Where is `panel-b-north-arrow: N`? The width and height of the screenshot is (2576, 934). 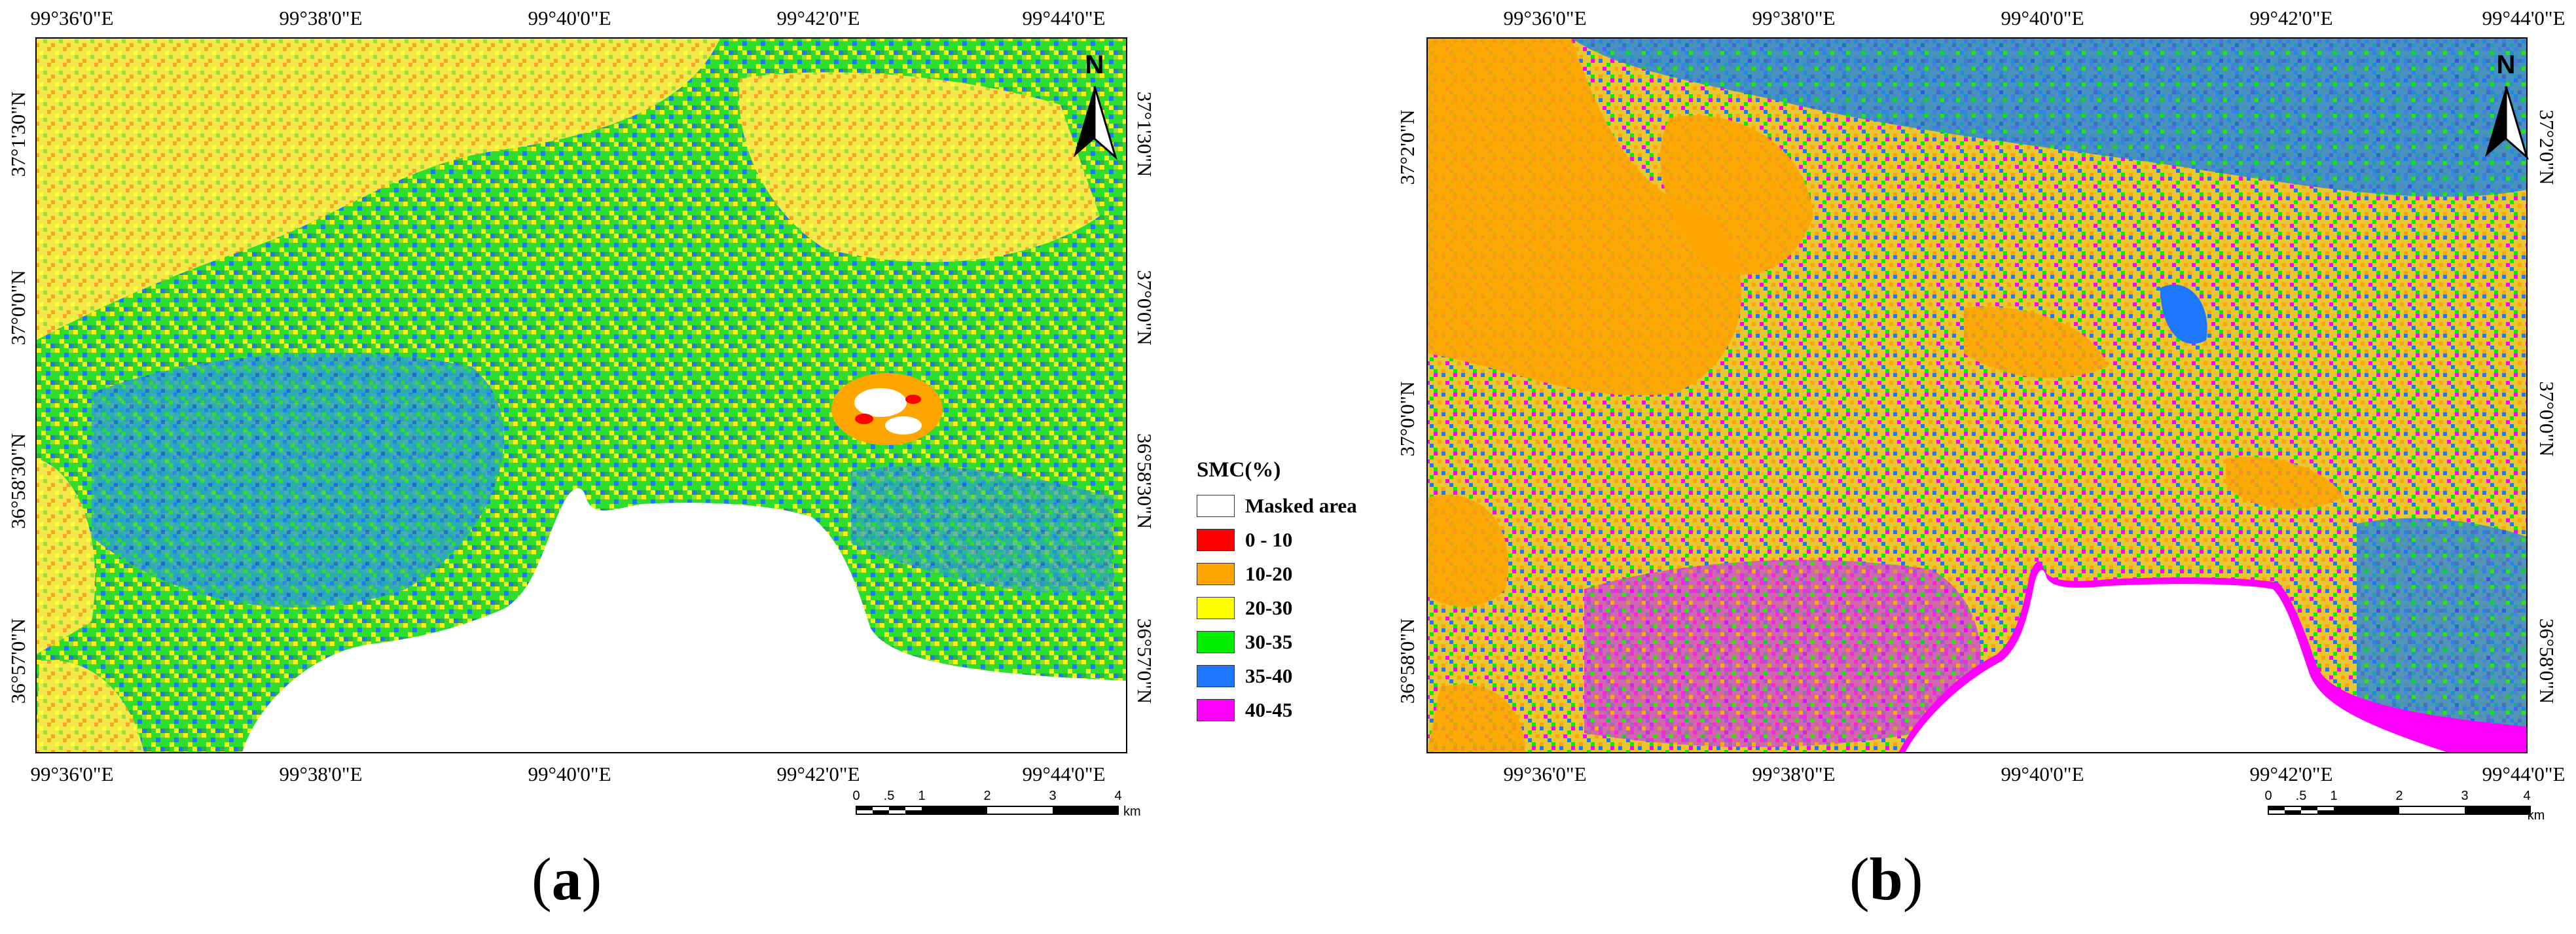
panel-b-north-arrow: N is located at coordinates (2507, 105).